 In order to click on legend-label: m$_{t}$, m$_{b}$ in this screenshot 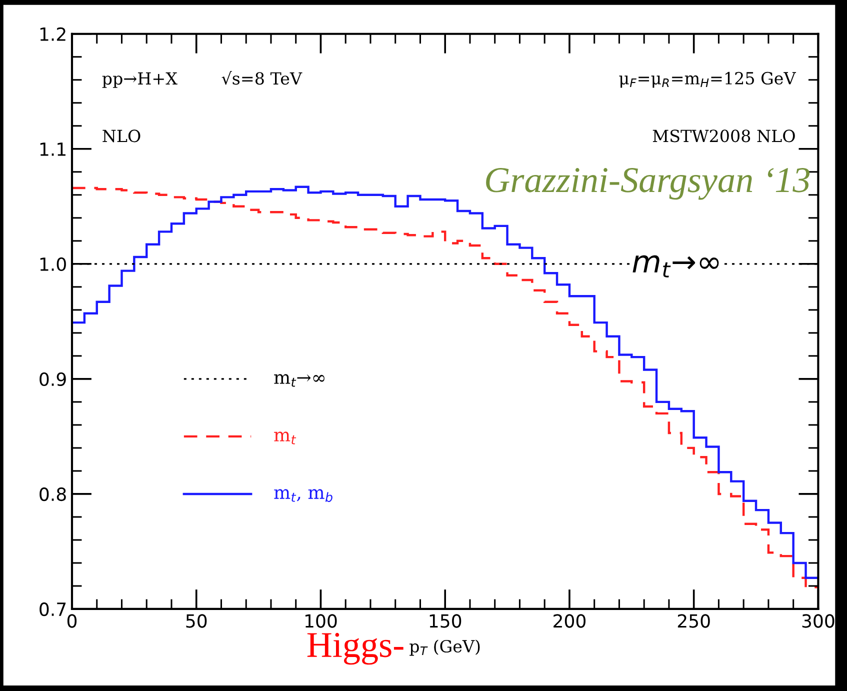, I will do `click(303, 495)`.